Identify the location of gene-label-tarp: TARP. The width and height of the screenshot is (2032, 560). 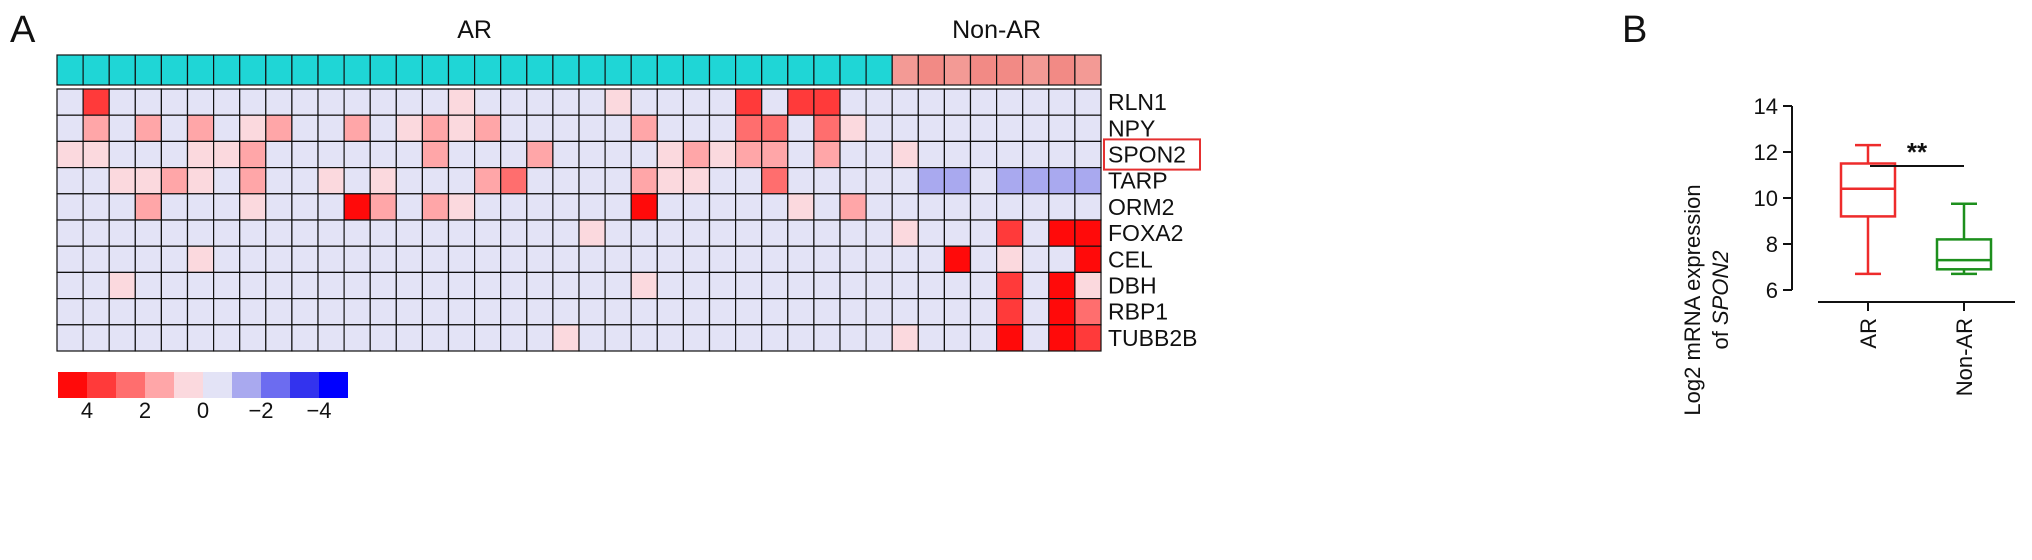
(1138, 181).